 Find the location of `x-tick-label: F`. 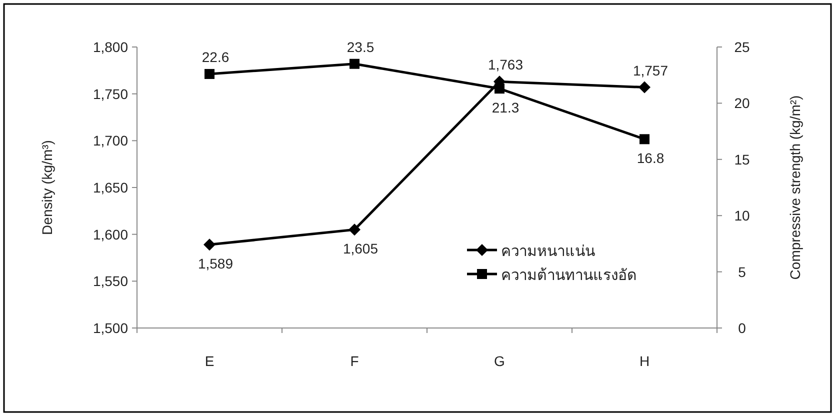

x-tick-label: F is located at coordinates (354, 361).